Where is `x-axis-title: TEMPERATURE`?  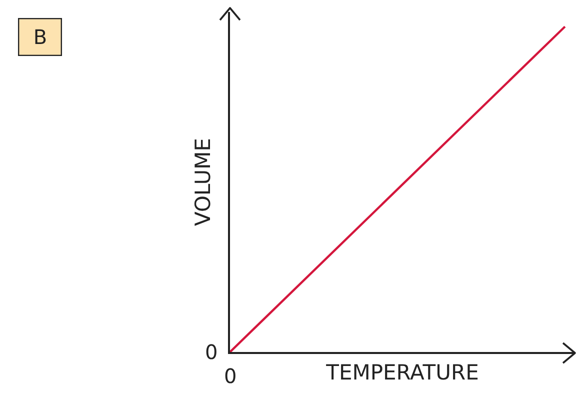
x-axis-title: TEMPERATURE is located at coordinates (402, 372).